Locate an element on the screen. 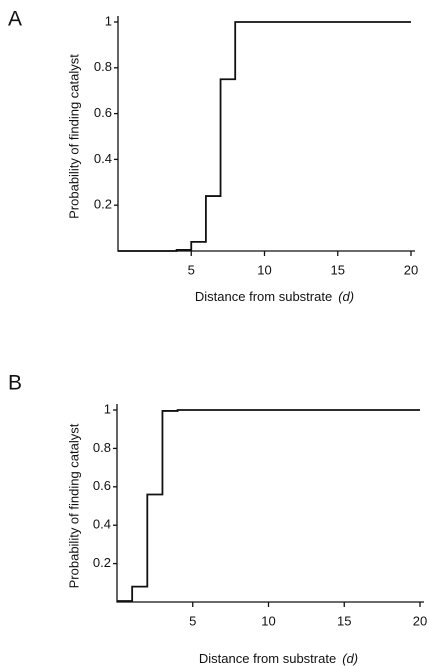 This screenshot has height=666, width=429. panel-label: B is located at coordinates (15, 383).